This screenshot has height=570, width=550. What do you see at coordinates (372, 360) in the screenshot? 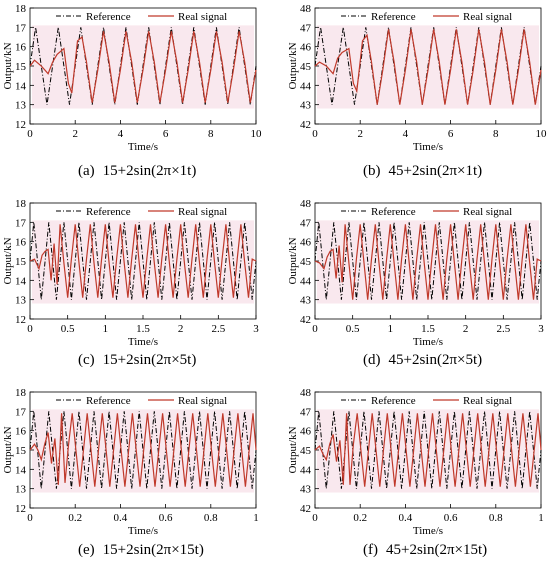
I see `panel-letter: (d)` at bounding box center [372, 360].